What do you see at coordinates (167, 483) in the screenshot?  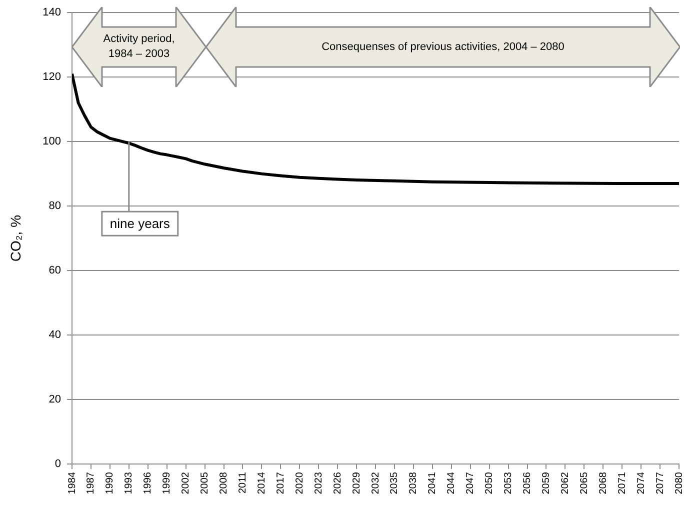 I see `x-tick-label: 1999` at bounding box center [167, 483].